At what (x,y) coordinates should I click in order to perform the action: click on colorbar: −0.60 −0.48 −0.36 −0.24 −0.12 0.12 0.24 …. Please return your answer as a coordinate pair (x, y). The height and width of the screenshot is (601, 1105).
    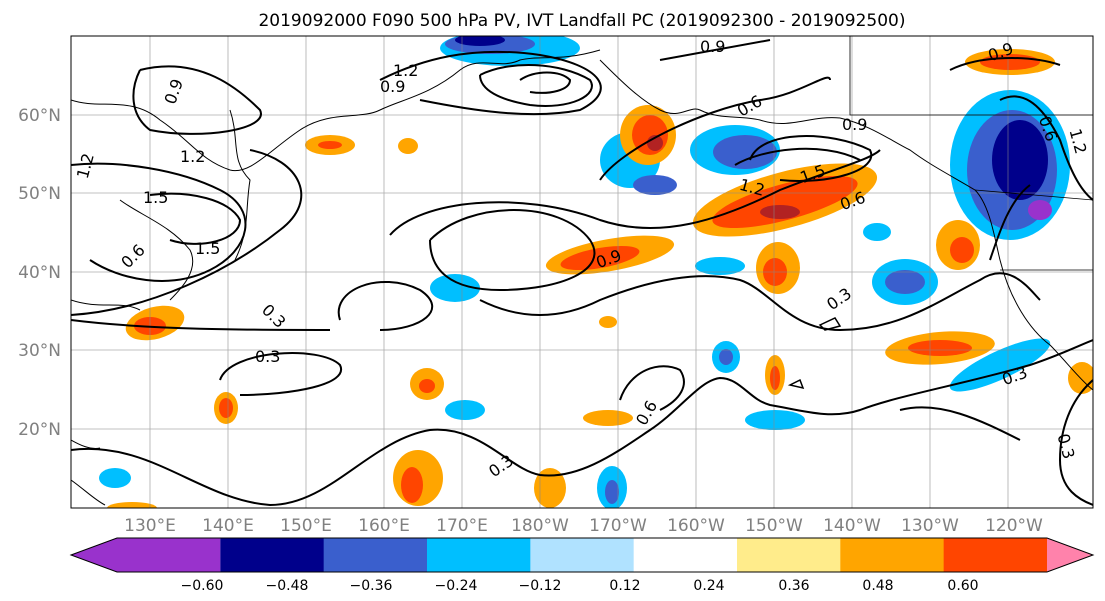
    Looking at the image, I should click on (582, 565).